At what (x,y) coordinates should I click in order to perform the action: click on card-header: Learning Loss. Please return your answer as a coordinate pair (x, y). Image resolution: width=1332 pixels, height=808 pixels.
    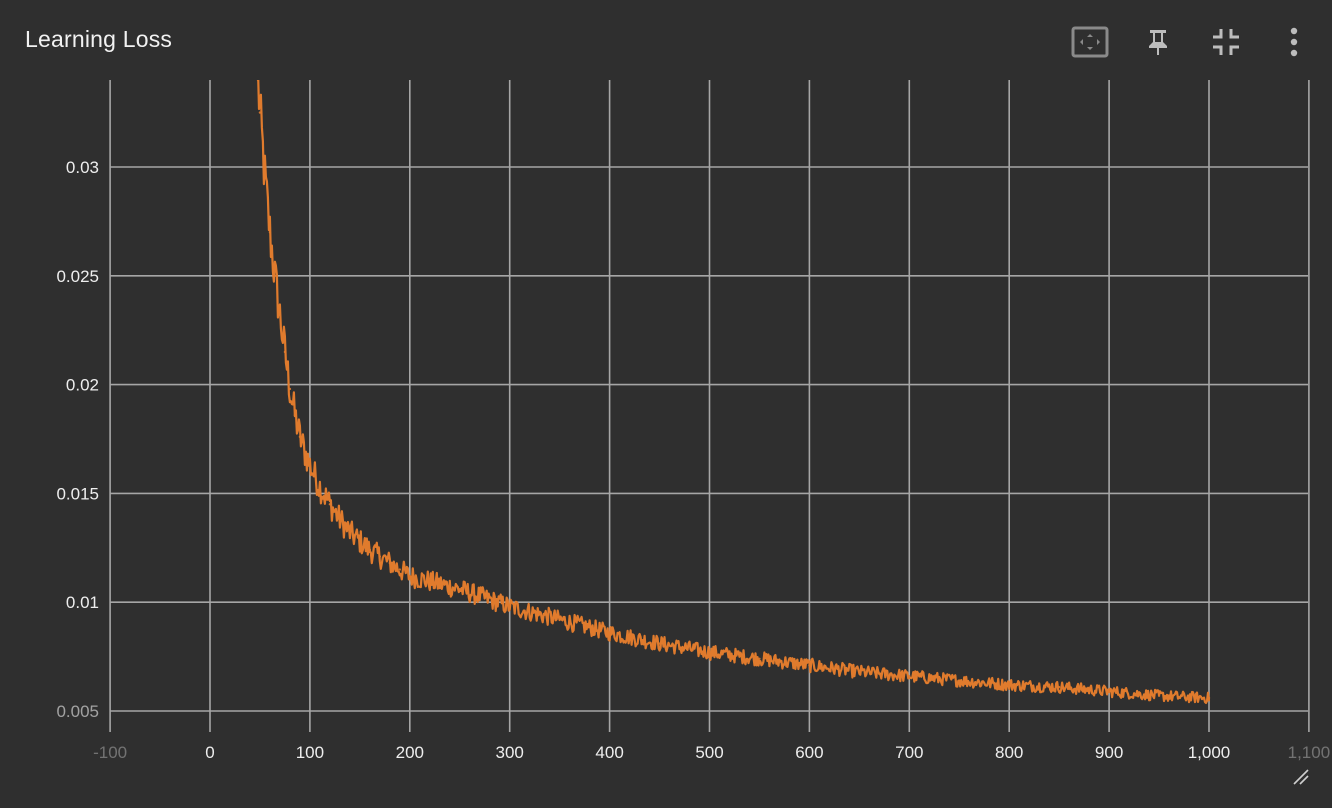
    Looking at the image, I should click on (666, 40).